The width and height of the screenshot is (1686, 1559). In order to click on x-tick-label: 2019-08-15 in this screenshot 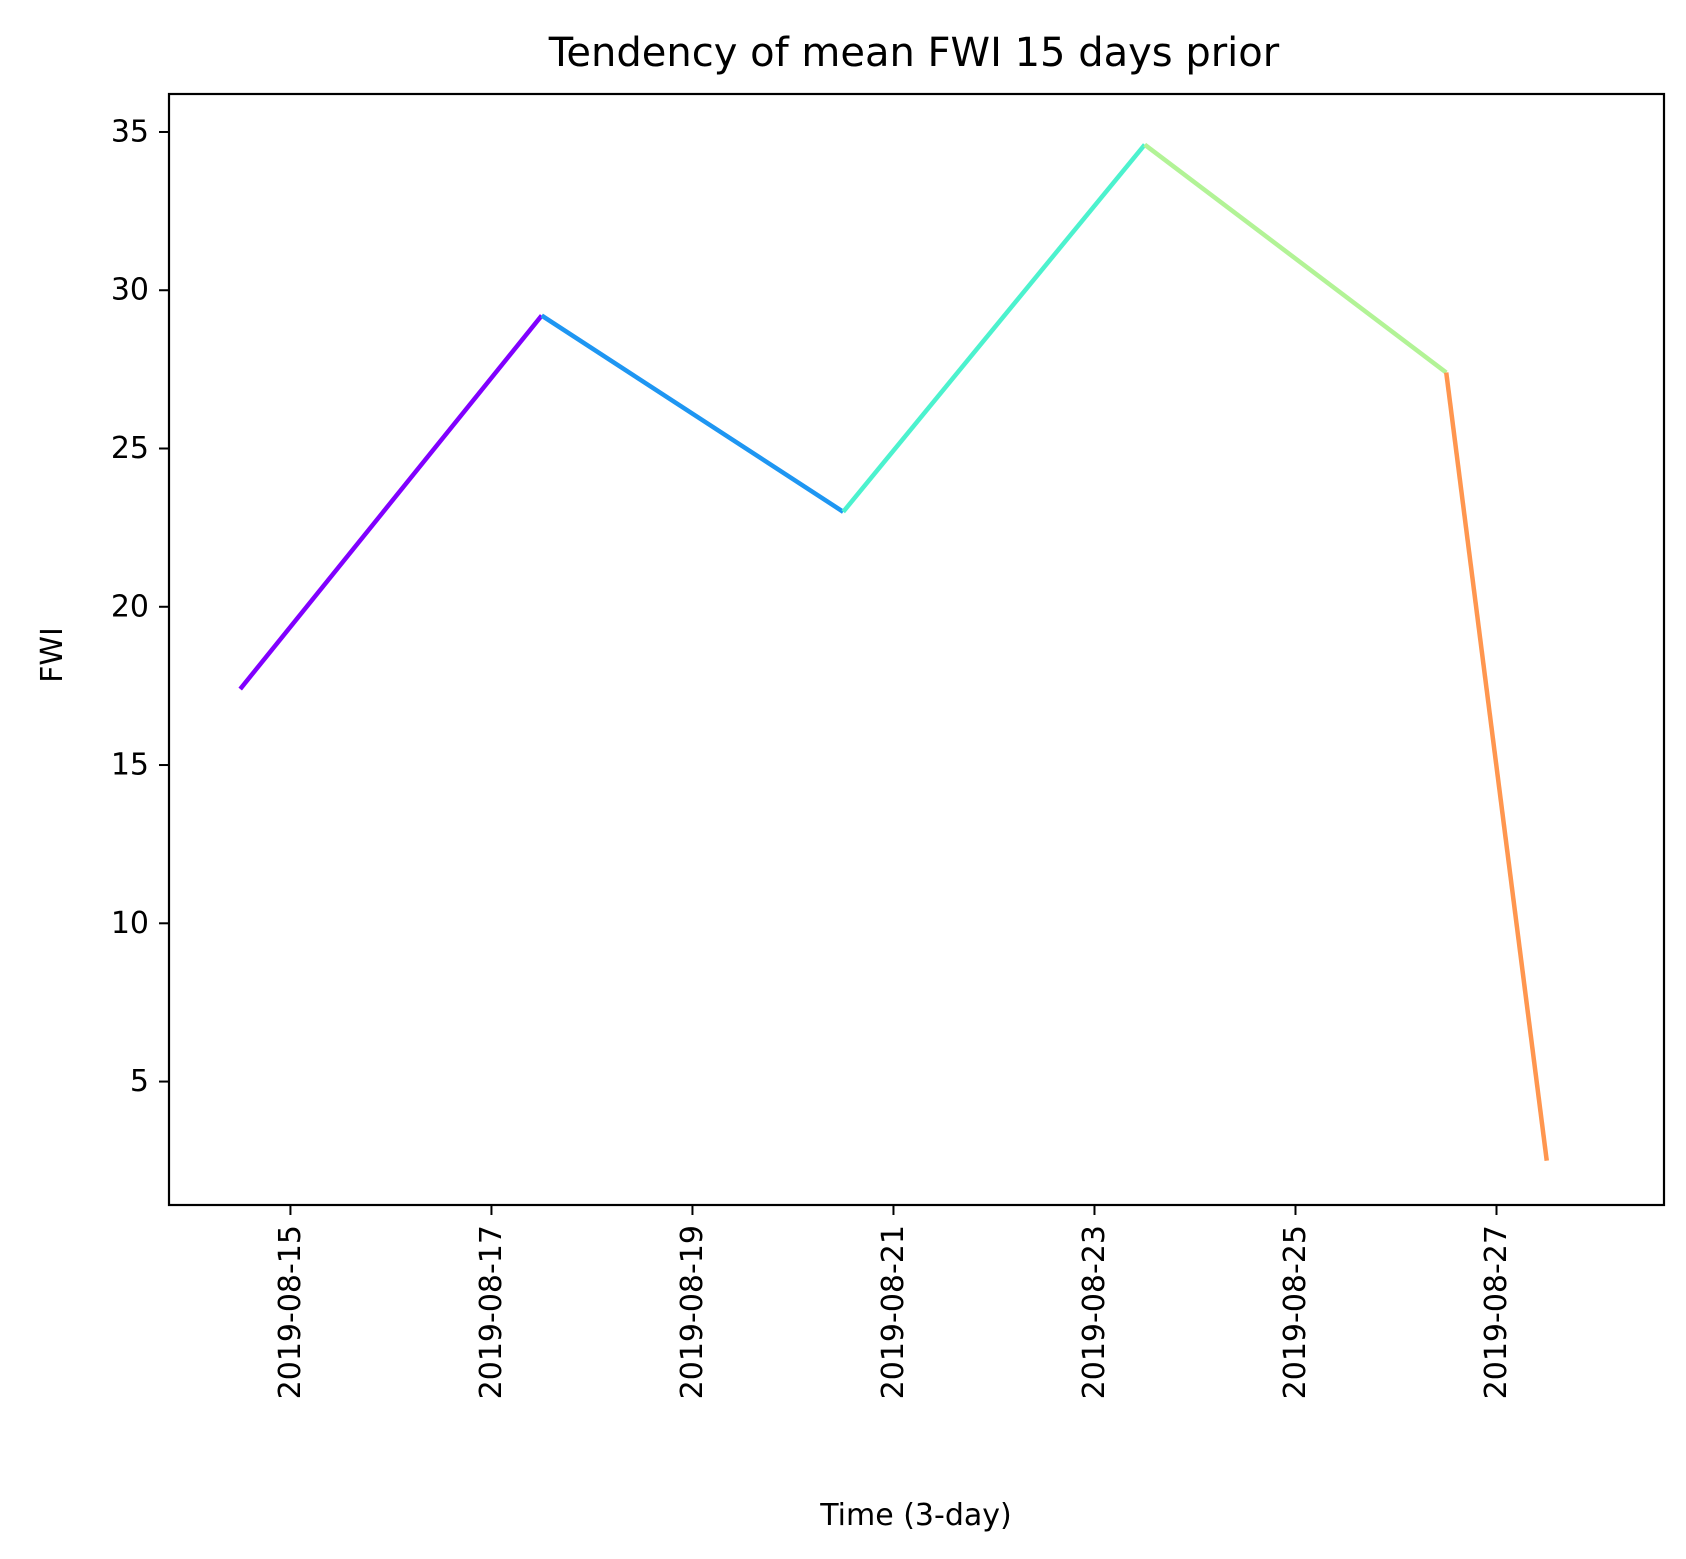, I will do `click(290, 1312)`.